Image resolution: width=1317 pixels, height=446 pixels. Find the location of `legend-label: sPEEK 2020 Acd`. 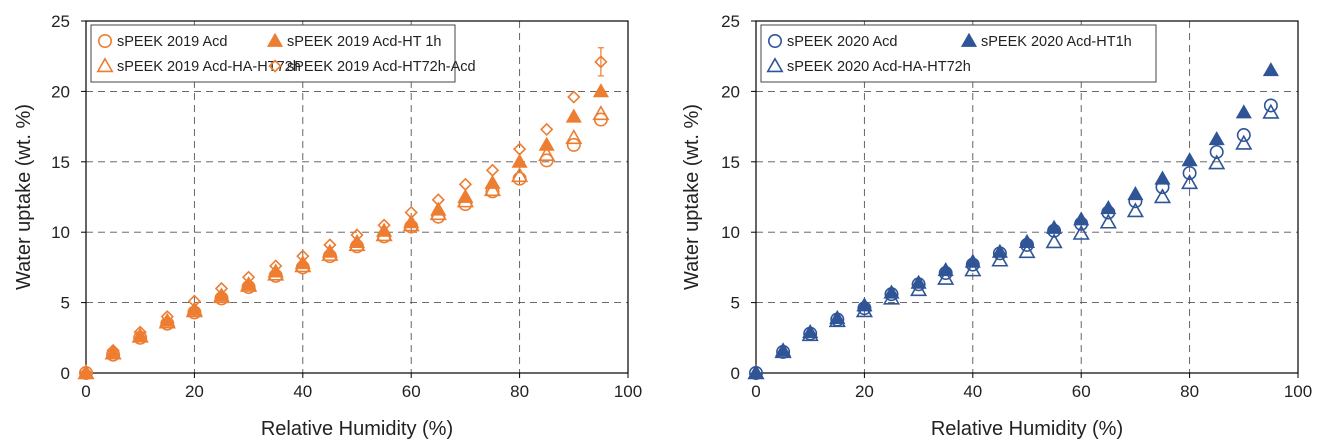

legend-label: sPEEK 2020 Acd is located at coordinates (842, 42).